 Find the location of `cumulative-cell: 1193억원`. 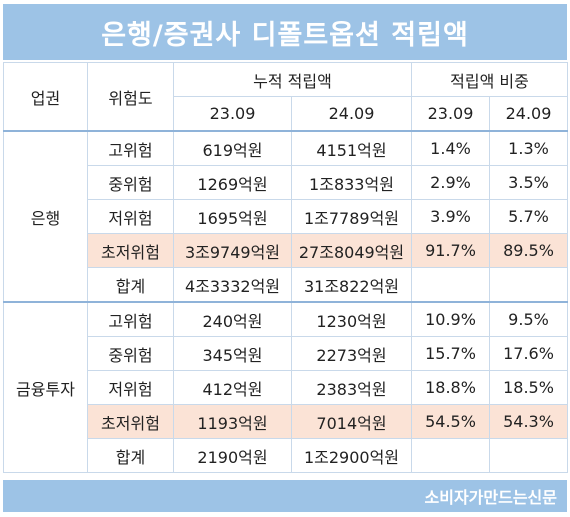

cumulative-cell: 1193억원 is located at coordinates (232, 421).